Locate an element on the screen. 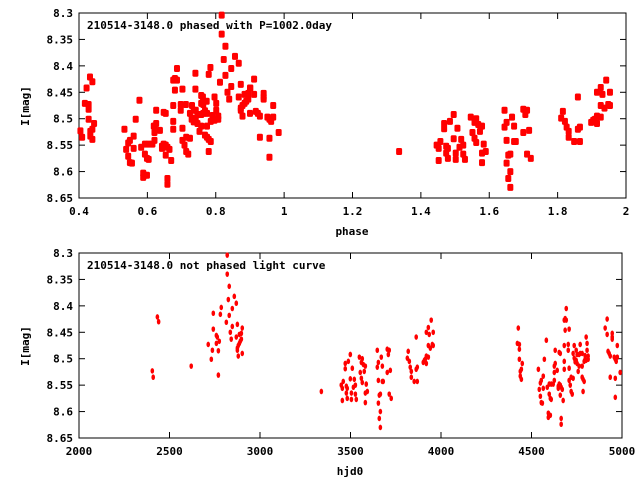  light-curve-plot-ylabel: I[mag] is located at coordinates (25, 346).